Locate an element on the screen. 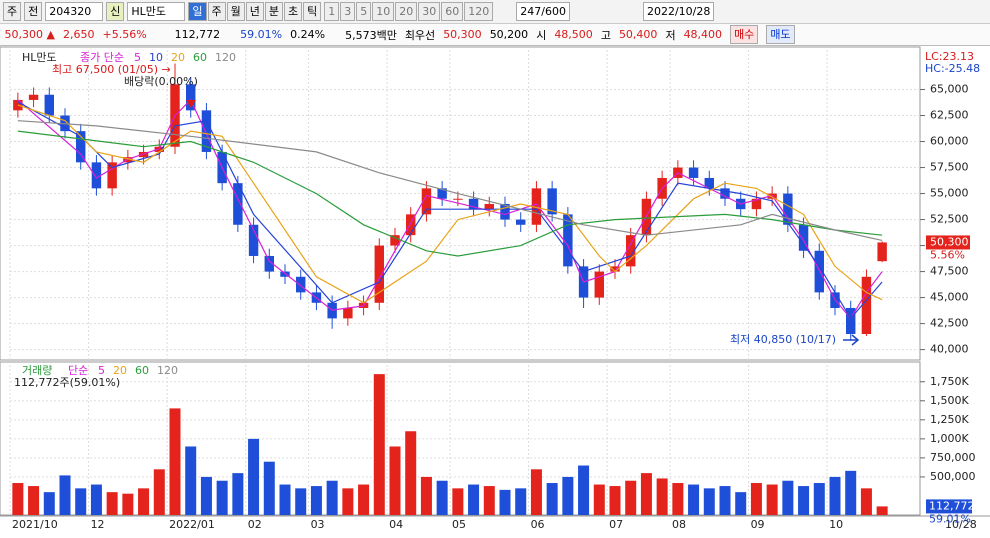 This screenshot has width=990, height=538. period-type: 전 is located at coordinates (33, 11).